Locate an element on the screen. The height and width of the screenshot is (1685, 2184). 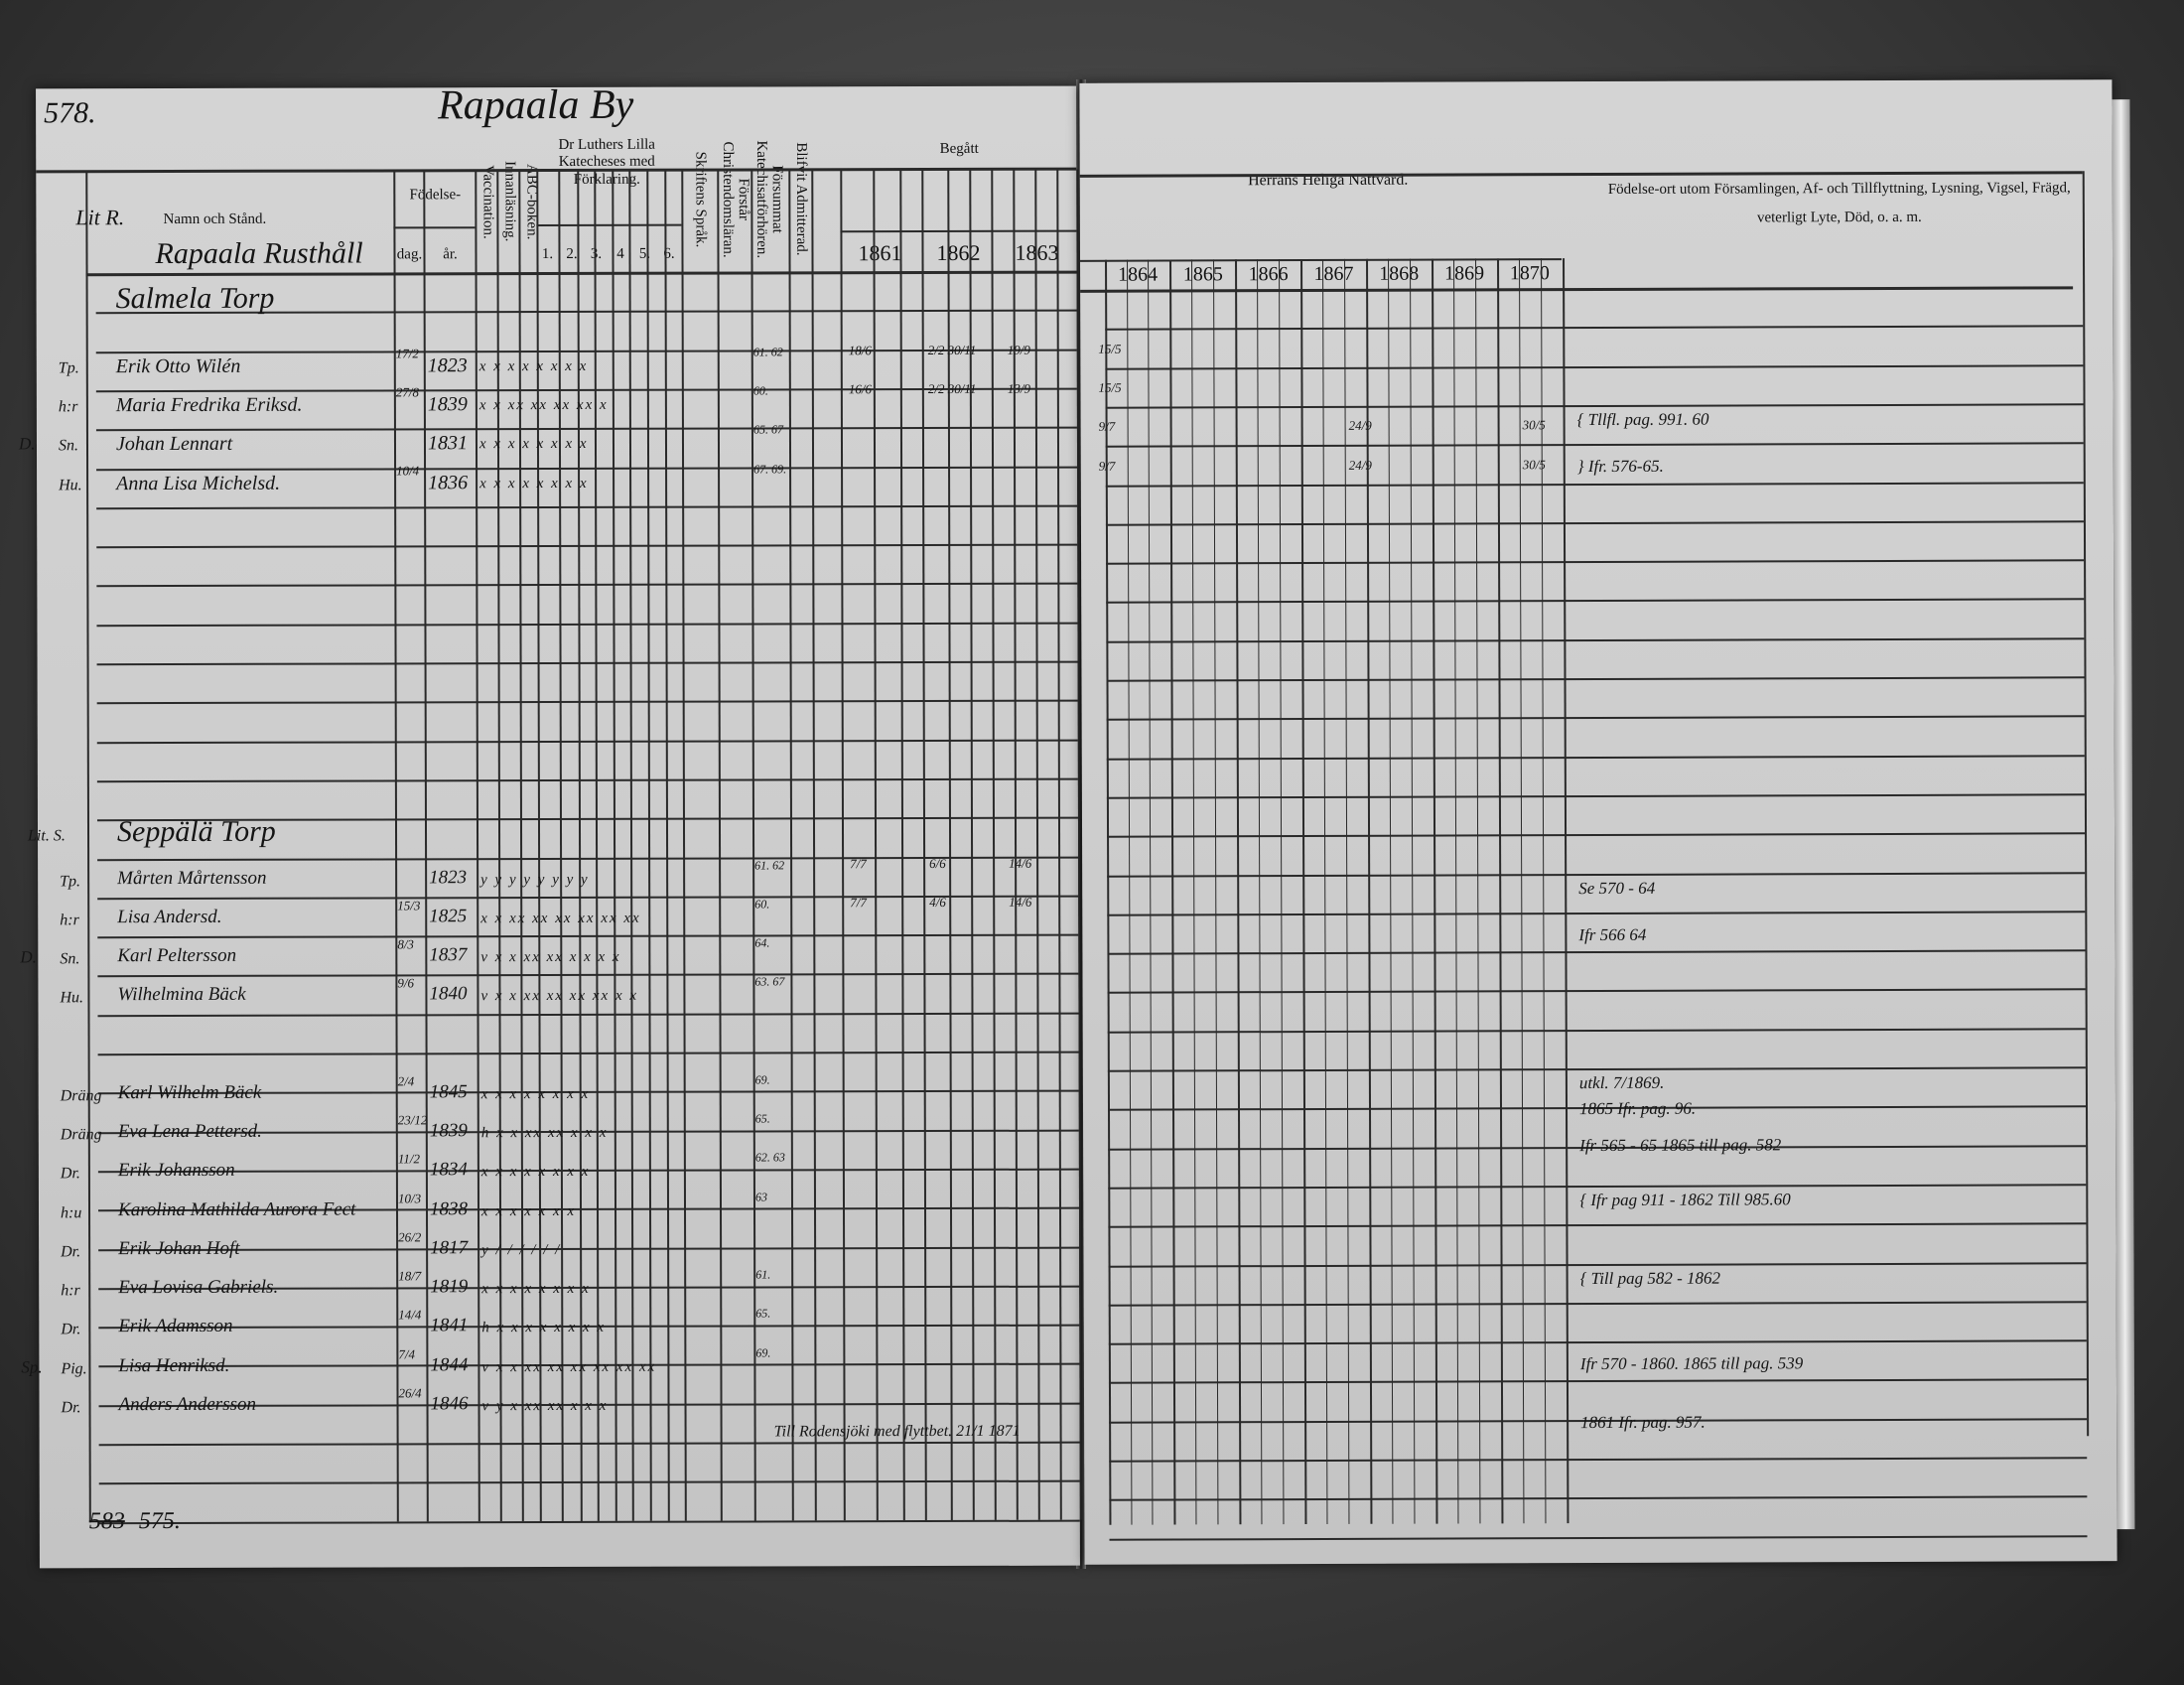
entry-name: Karl Peltersson is located at coordinates (177, 956).